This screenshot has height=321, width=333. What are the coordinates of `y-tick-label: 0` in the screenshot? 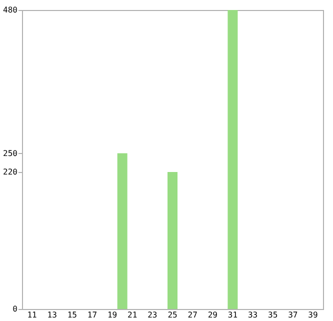 It's located at (15, 309).